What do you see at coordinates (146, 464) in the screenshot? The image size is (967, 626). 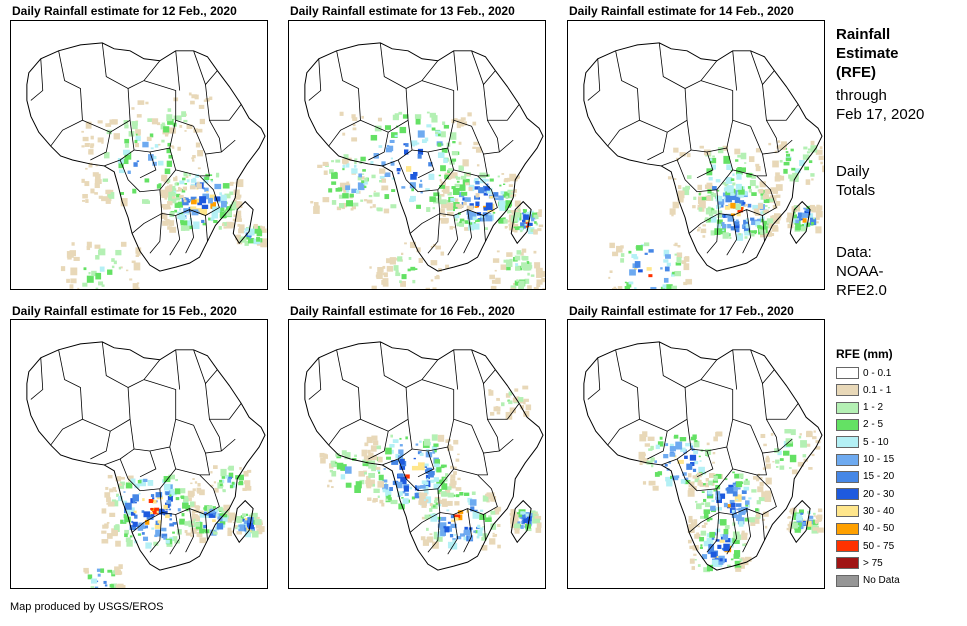 I see `africa-rainfall-map` at bounding box center [146, 464].